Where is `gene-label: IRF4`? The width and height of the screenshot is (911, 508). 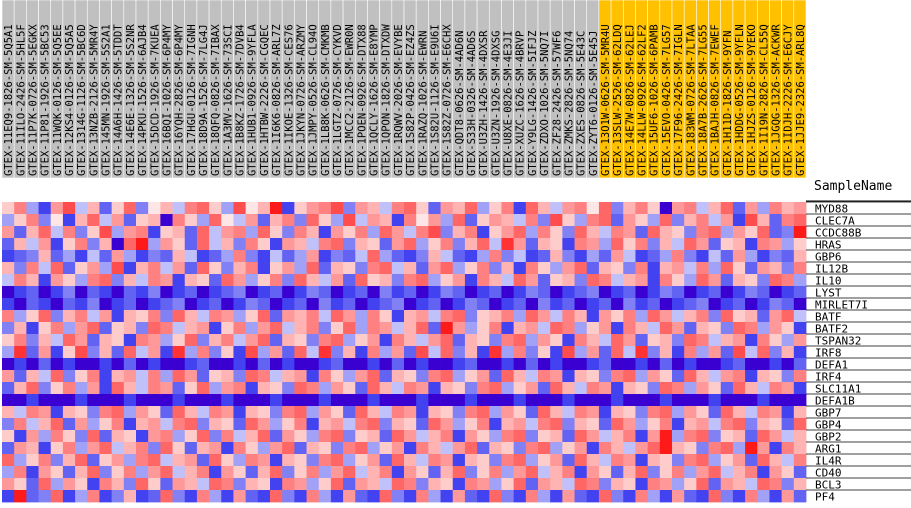 gene-label: IRF4 is located at coordinates (828, 377).